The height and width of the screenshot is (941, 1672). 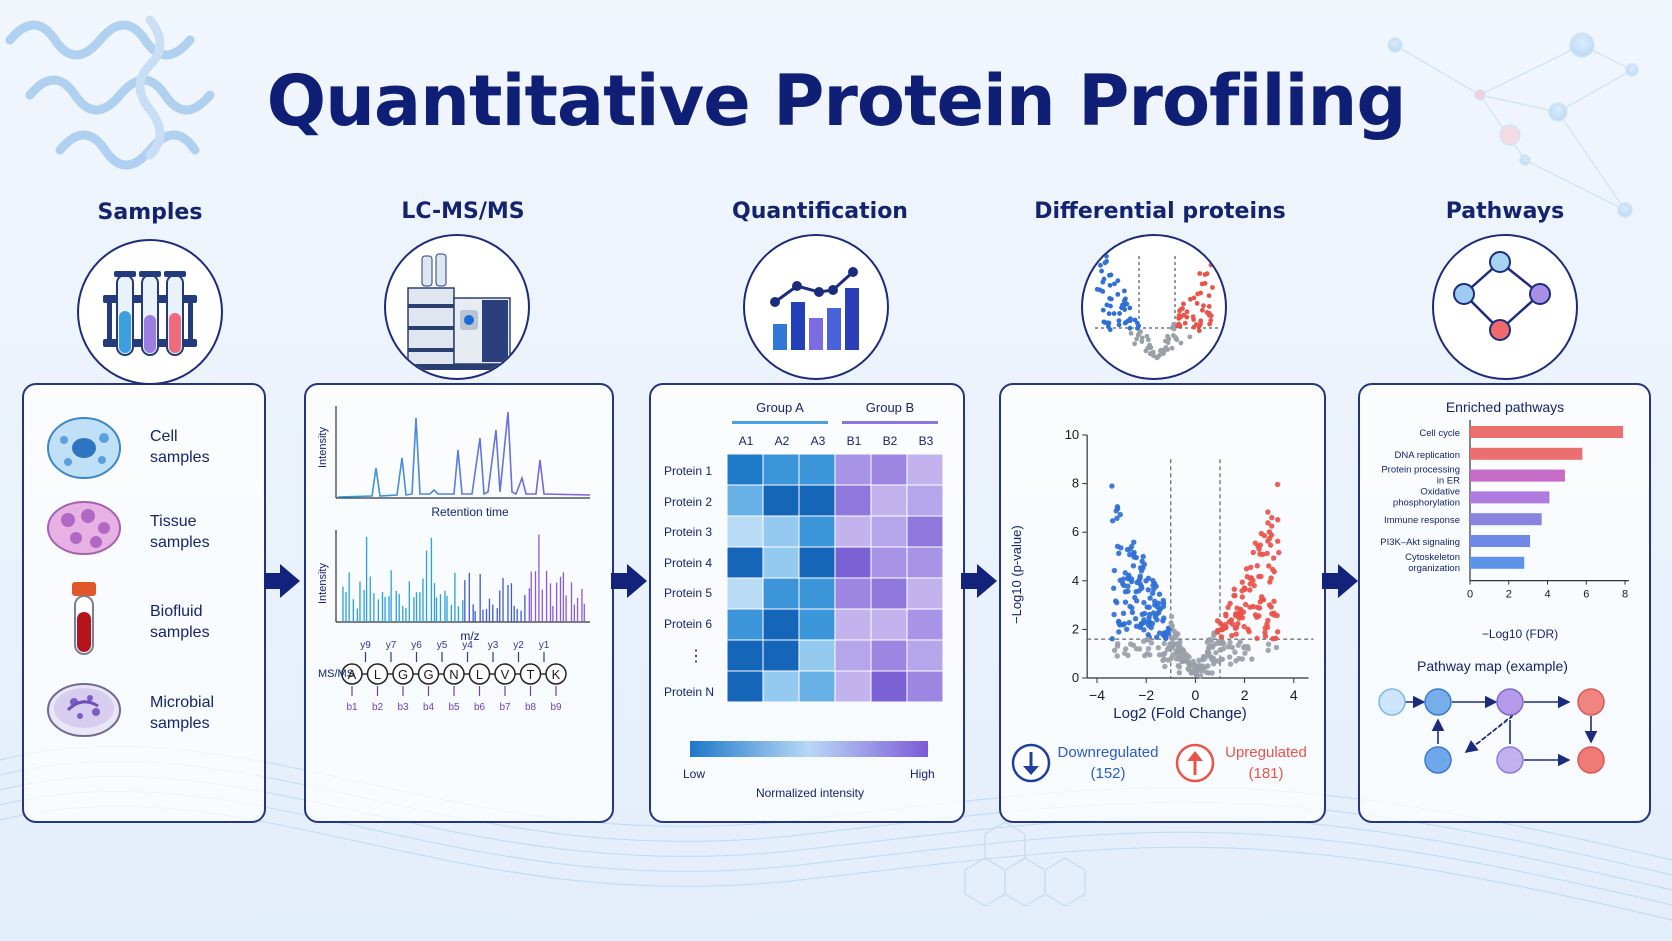 What do you see at coordinates (688, 501) in the screenshot?
I see `heatmap-row-label: Protein 2` at bounding box center [688, 501].